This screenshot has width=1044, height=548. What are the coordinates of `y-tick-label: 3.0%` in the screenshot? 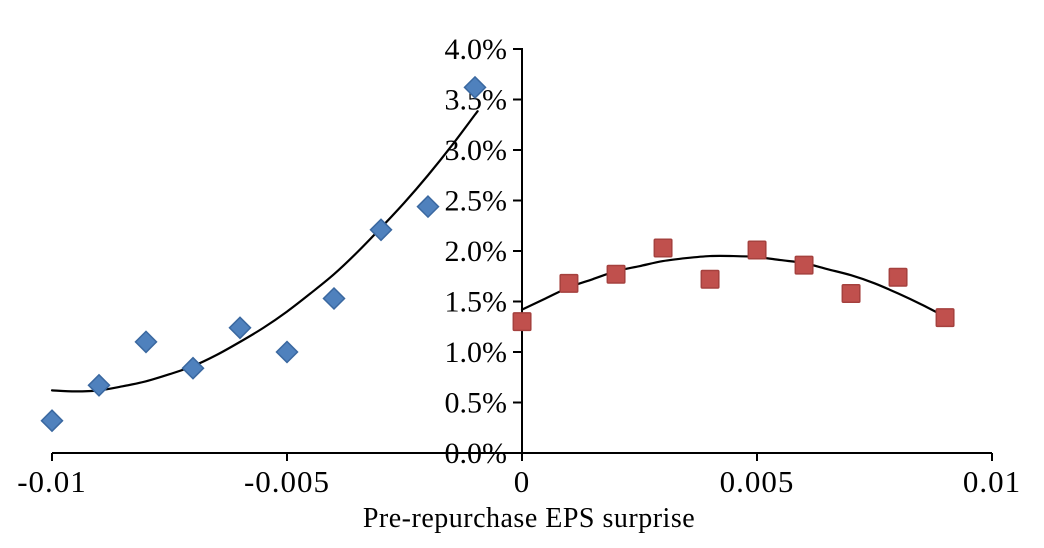 It's located at (476, 150).